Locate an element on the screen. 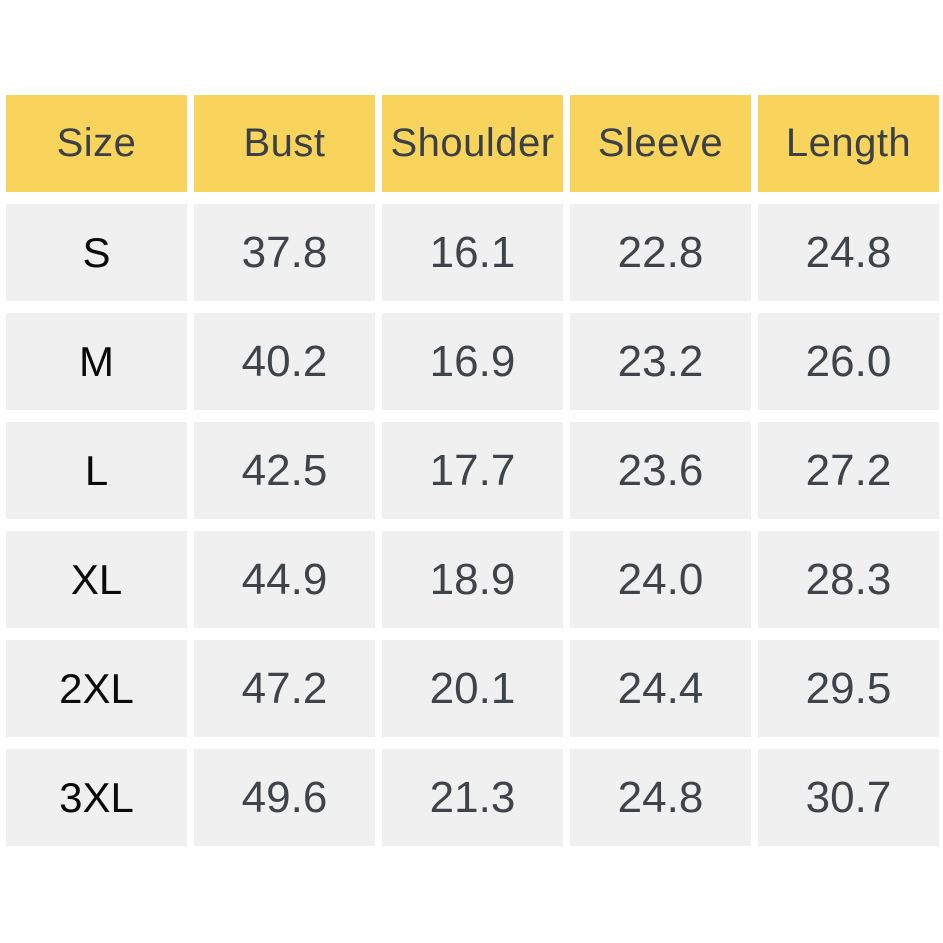 This screenshot has width=943, height=943. cell-3xl-bust: 49.6 is located at coordinates (284, 797).